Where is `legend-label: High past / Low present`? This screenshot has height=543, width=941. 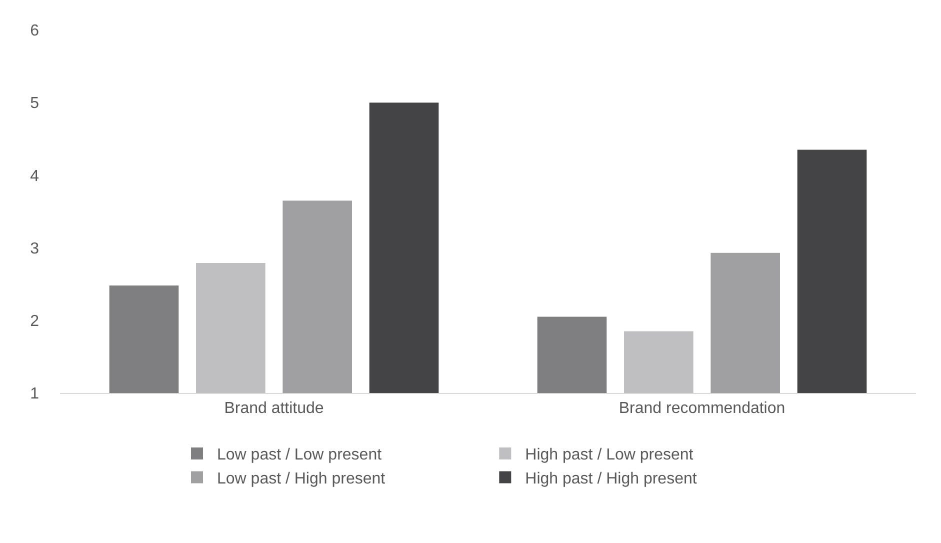
legend-label: High past / Low present is located at coordinates (609, 455).